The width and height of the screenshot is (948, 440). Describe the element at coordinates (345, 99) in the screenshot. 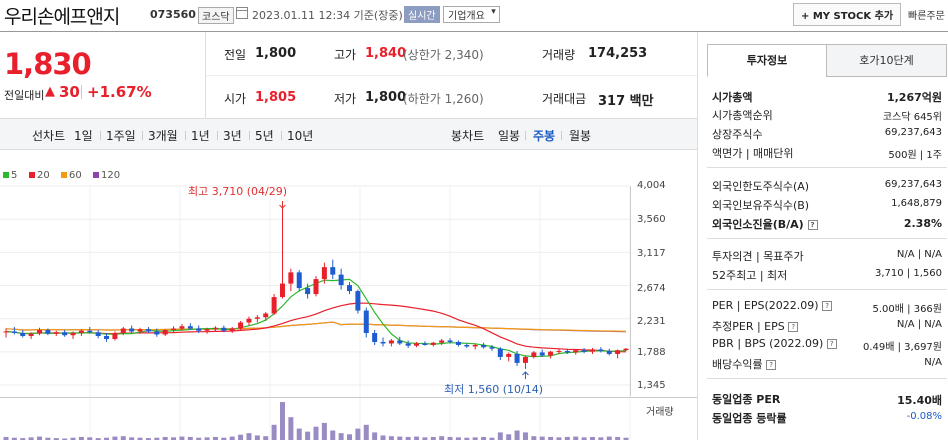

I see `low-label: 저가` at that location.